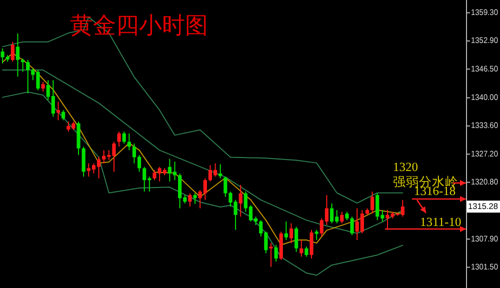  What do you see at coordinates (485, 267) in the screenshot?
I see `y-tick-label: 1301.50` at bounding box center [485, 267].